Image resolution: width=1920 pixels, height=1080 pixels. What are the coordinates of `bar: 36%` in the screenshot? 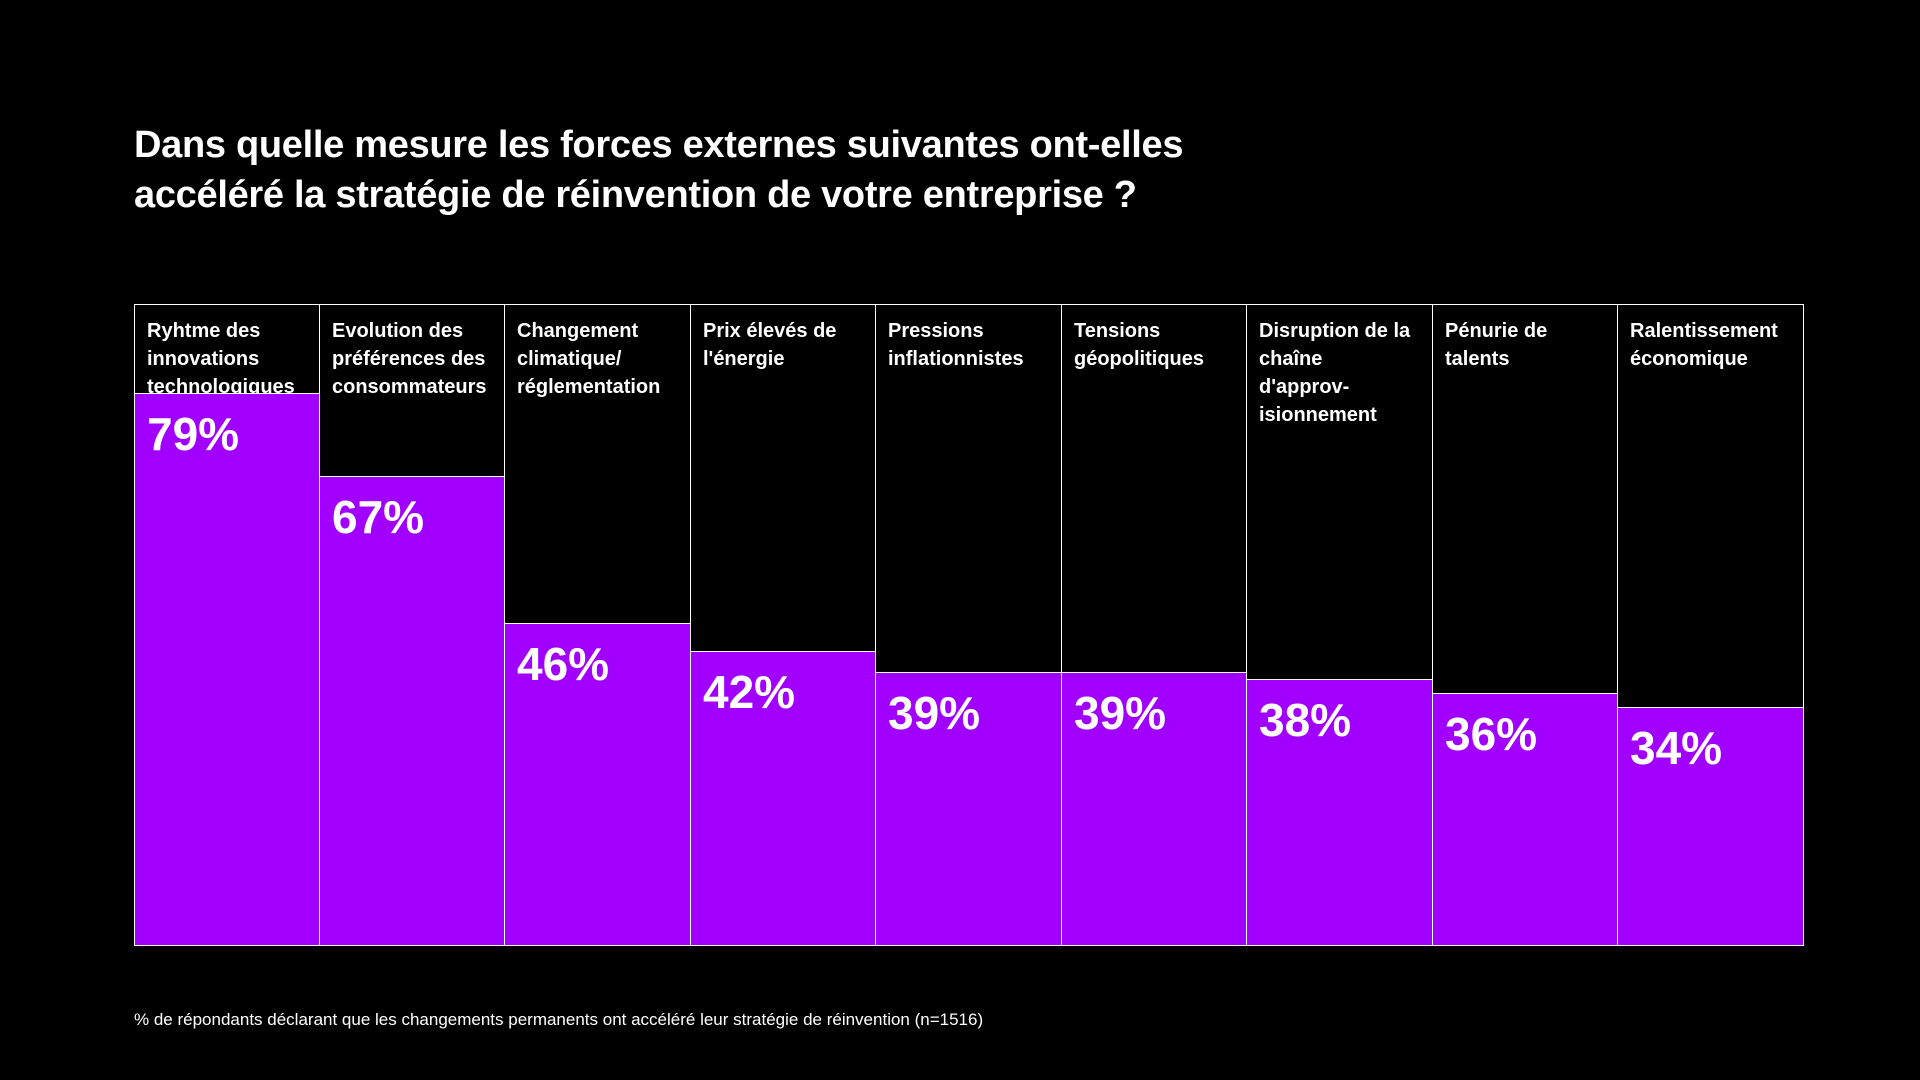 It's located at (1525, 818).